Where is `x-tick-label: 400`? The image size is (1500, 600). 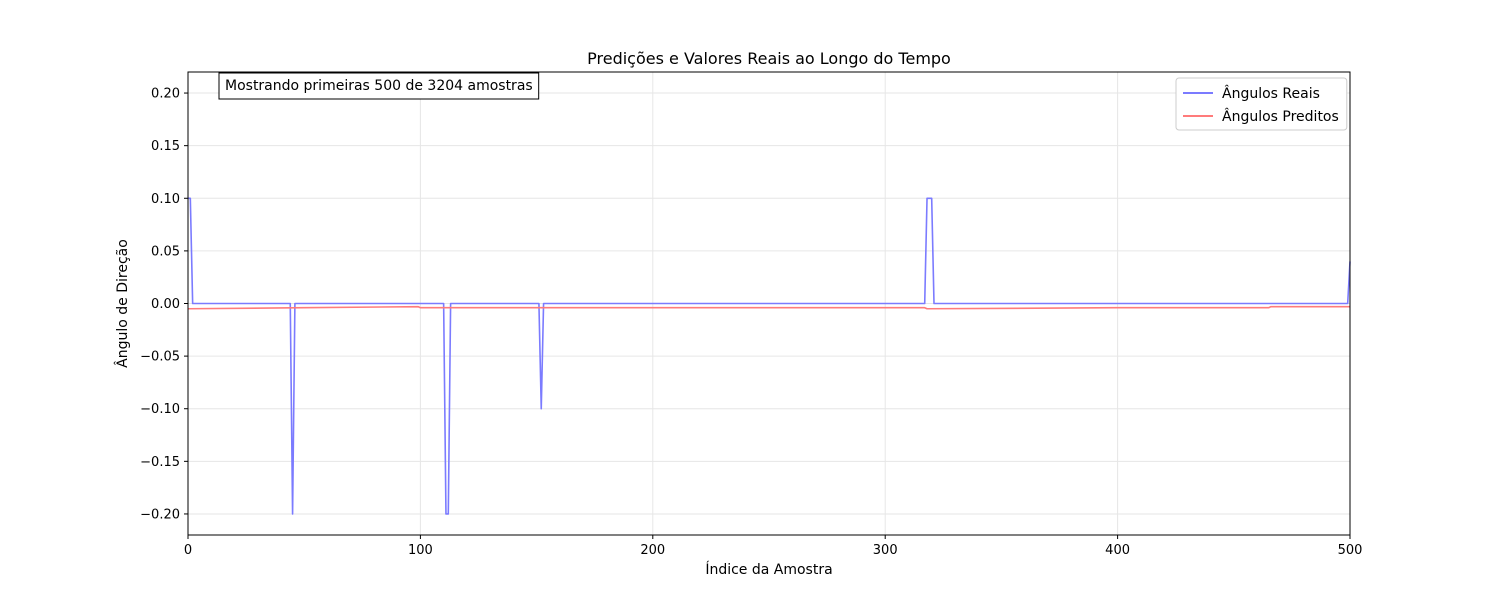
x-tick-label: 400 is located at coordinates (1117, 550).